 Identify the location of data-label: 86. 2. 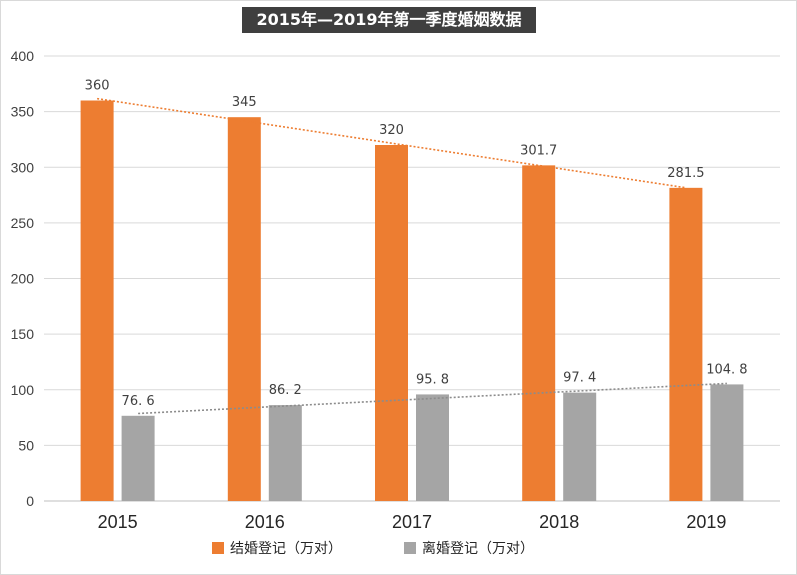
(285, 390).